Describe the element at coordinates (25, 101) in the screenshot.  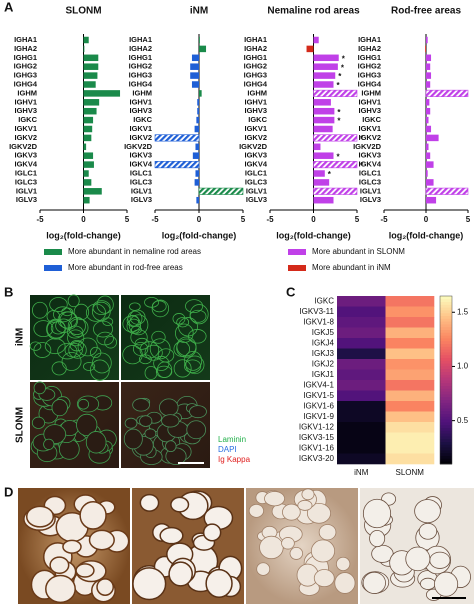
I see `category-label: IGHV1` at that location.